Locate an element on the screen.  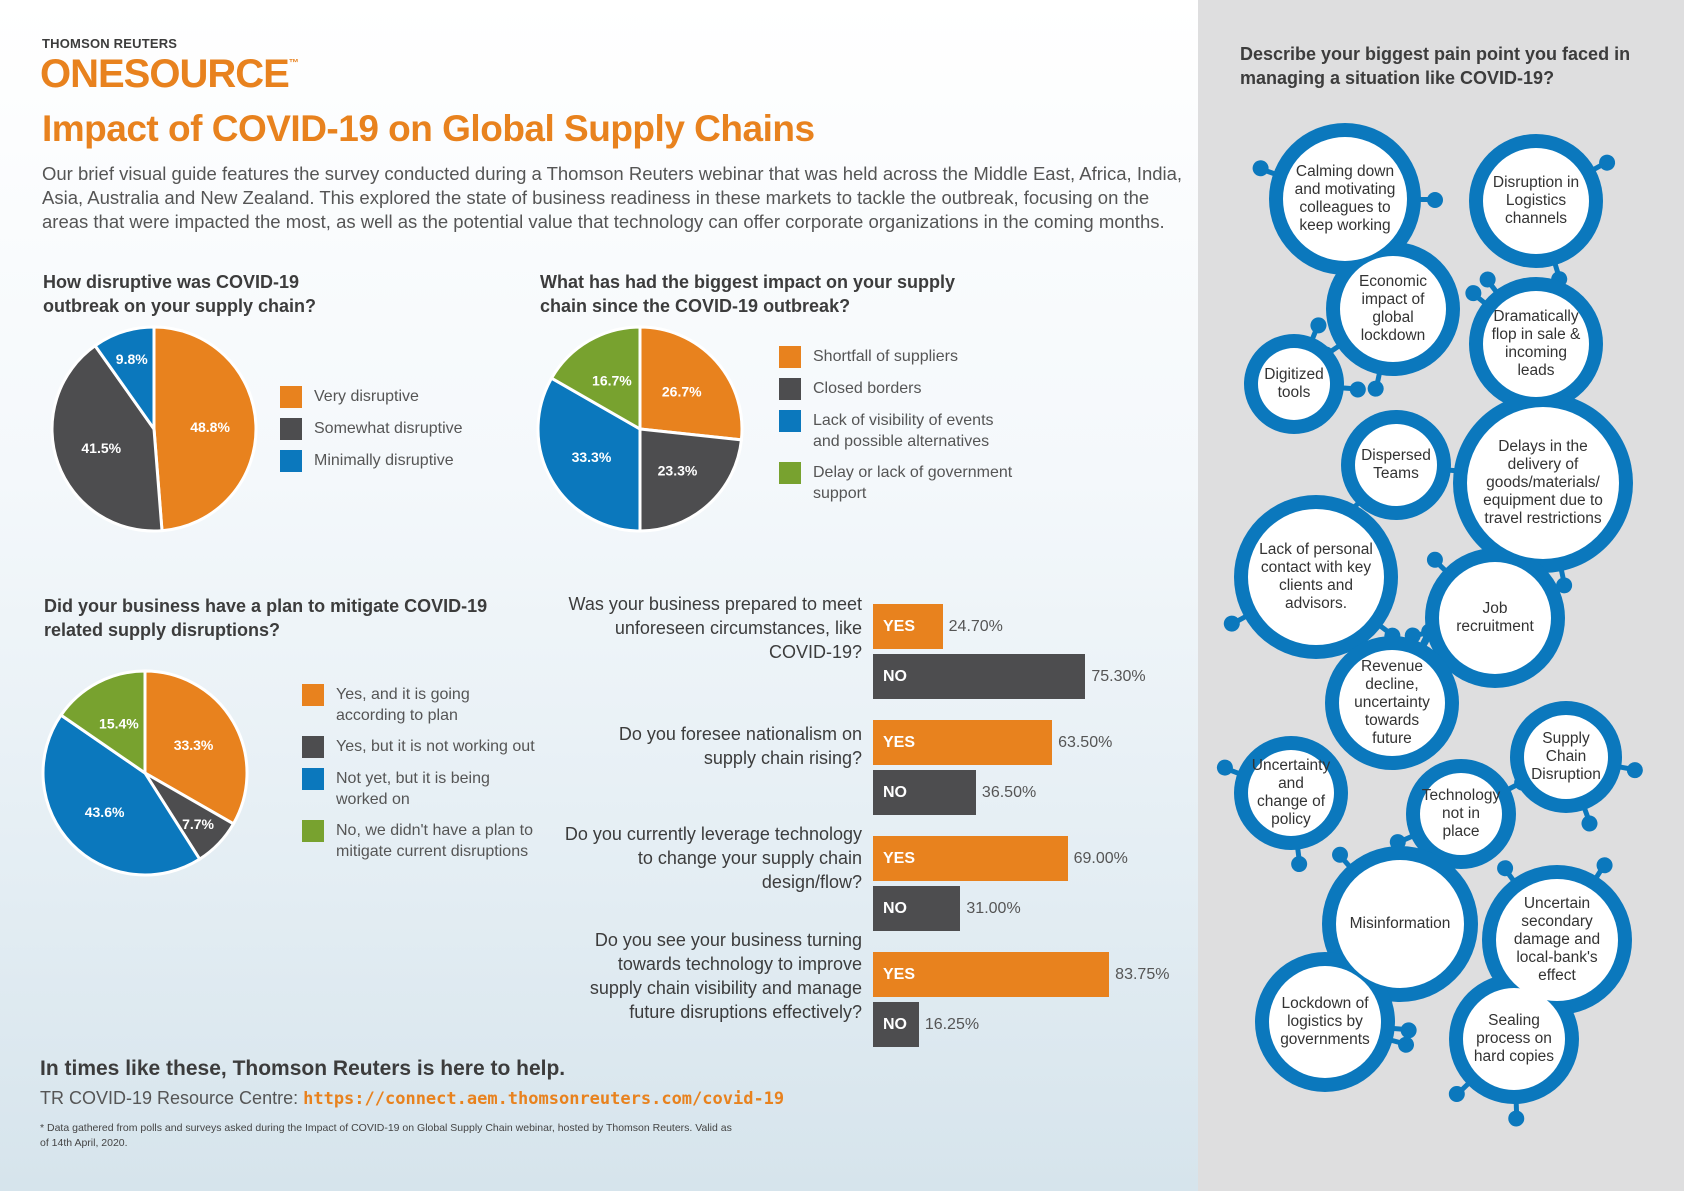
pain-point-text: Sealing process on hard copies is located at coordinates (1514, 1038).